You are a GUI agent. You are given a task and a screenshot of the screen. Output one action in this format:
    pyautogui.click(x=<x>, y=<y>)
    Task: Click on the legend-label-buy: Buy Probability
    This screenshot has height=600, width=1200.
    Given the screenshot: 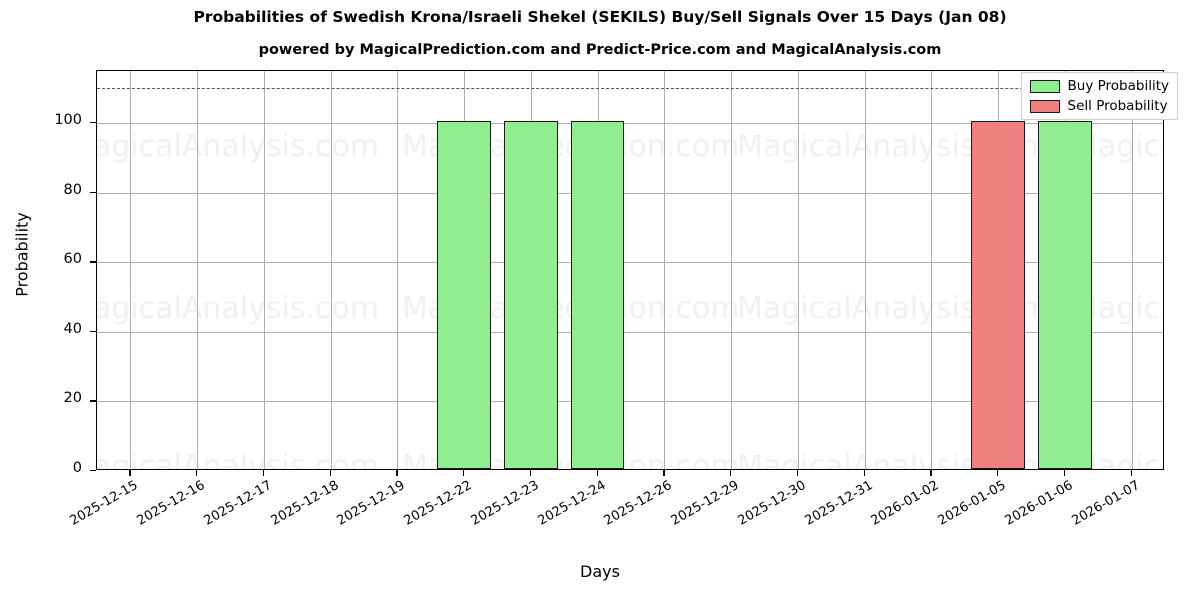 What is the action you would take?
    pyautogui.click(x=1118, y=86)
    